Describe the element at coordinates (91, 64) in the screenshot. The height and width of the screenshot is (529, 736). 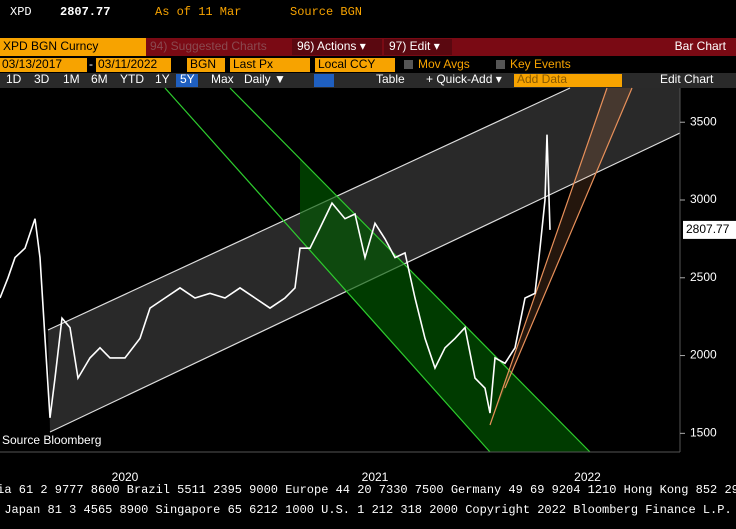
I see `date-dash: -` at that location.